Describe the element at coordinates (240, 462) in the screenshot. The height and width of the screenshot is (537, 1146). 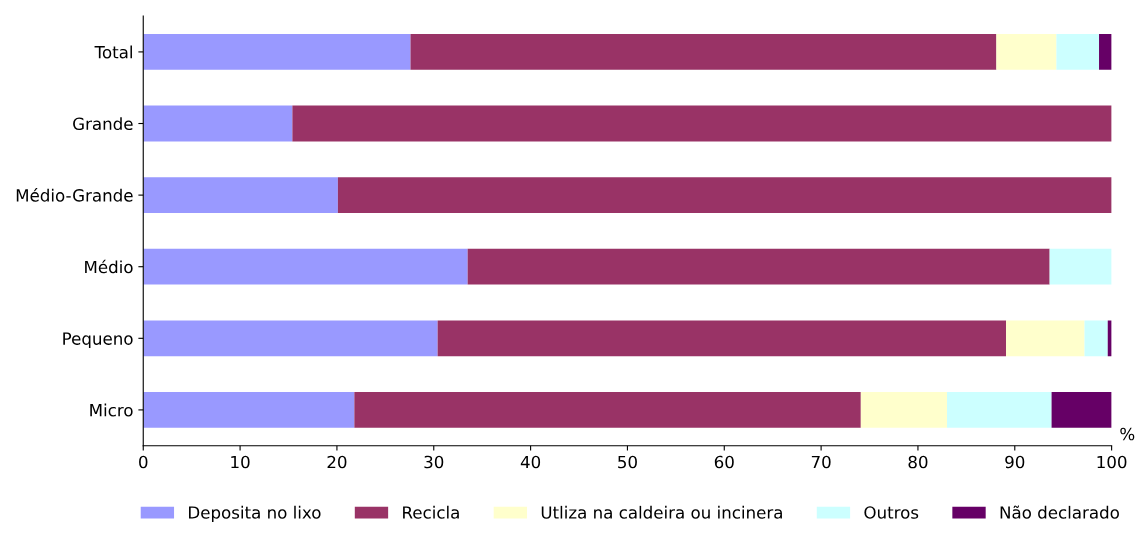
I see `x-tick-label: 10` at that location.